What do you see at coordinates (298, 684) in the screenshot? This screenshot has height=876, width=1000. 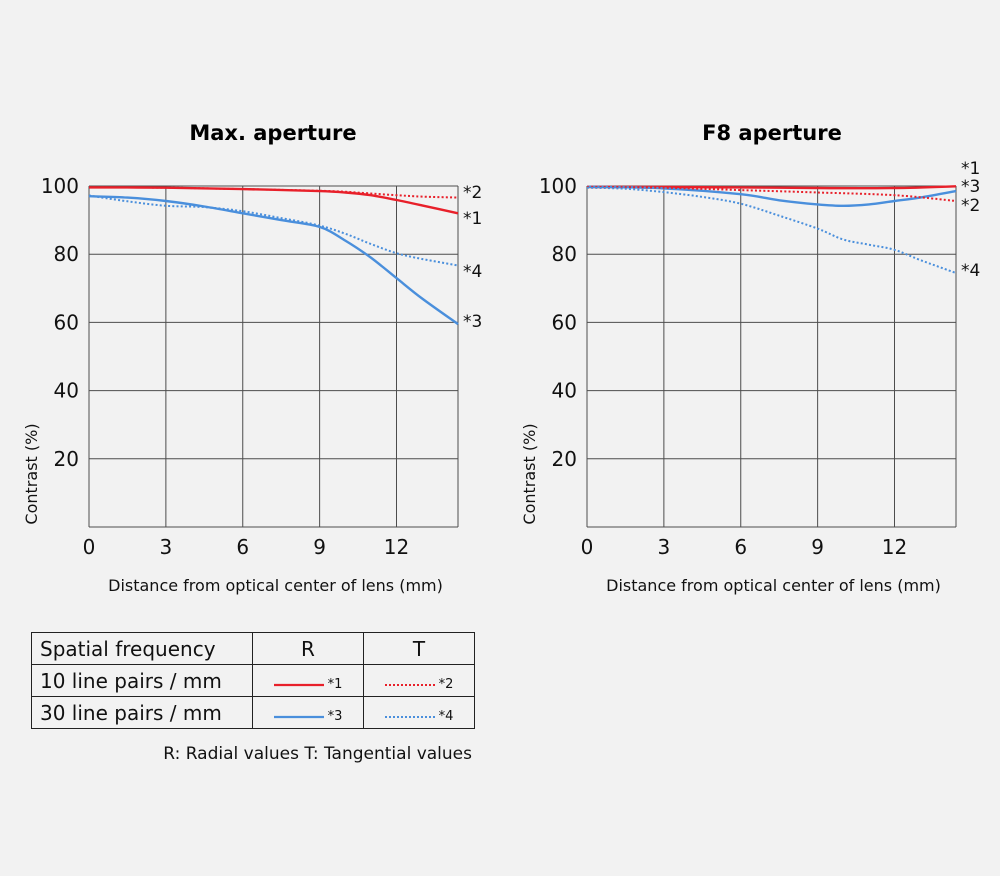 I see `legend-swatch-r1` at bounding box center [298, 684].